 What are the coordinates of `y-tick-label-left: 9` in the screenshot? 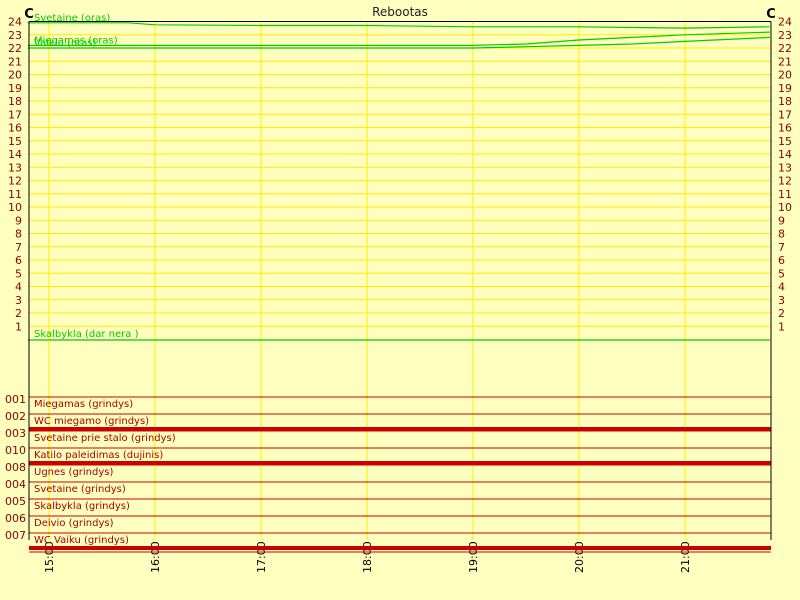 It's located at (18, 220).